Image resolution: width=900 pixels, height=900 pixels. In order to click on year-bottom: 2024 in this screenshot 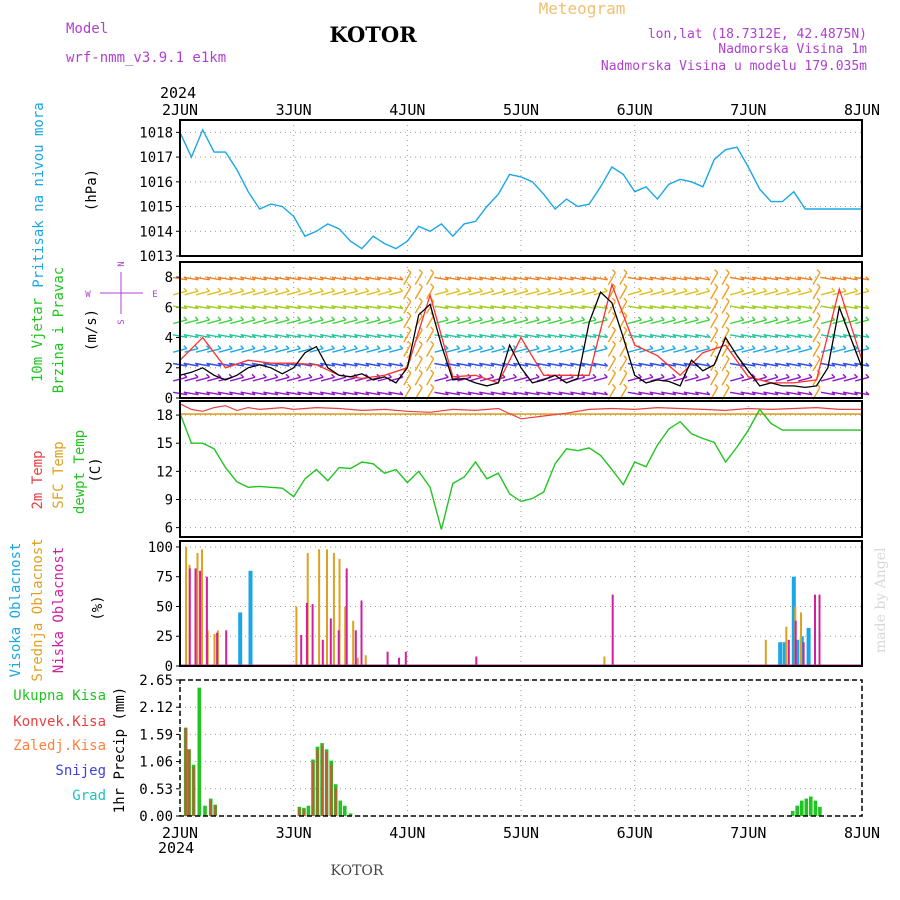, I will do `click(176, 848)`.